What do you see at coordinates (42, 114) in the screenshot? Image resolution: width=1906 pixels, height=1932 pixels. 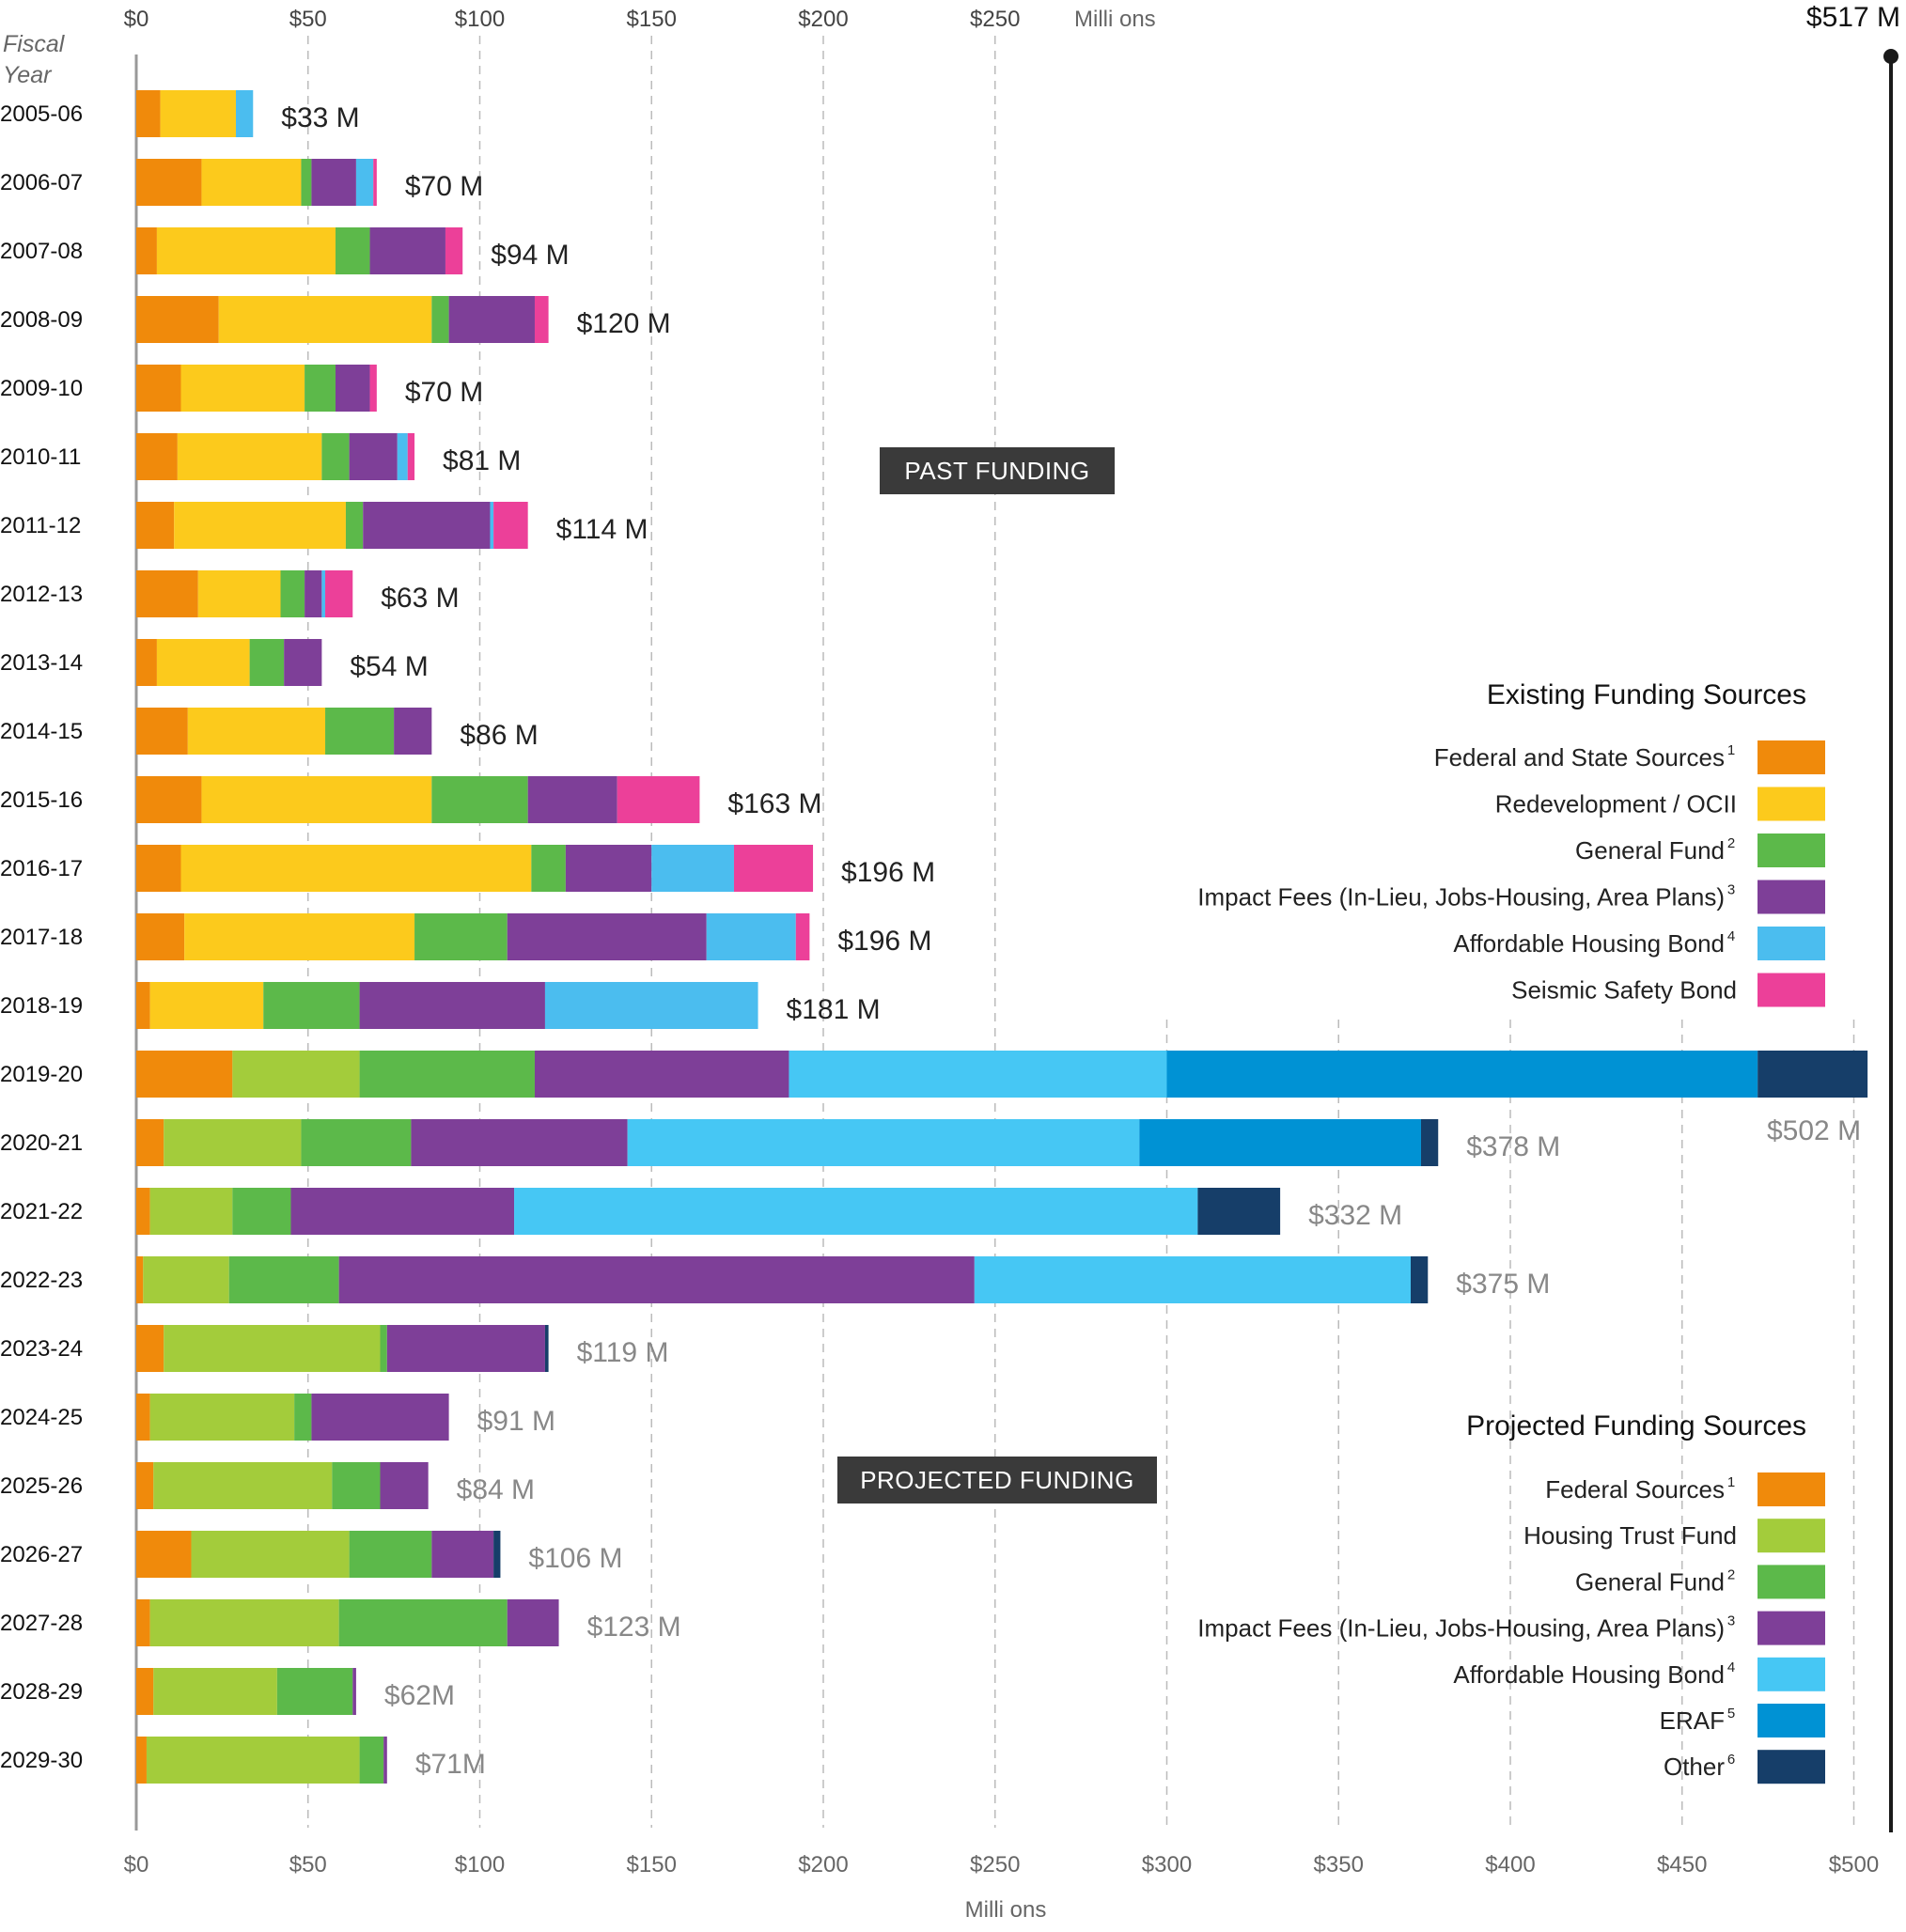 I see `year-label: 2005-06` at bounding box center [42, 114].